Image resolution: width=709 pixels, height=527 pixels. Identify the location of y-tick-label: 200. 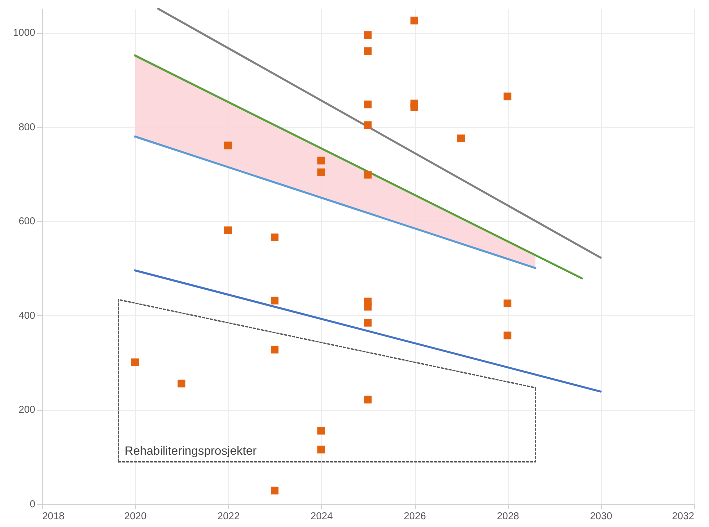
(27, 410).